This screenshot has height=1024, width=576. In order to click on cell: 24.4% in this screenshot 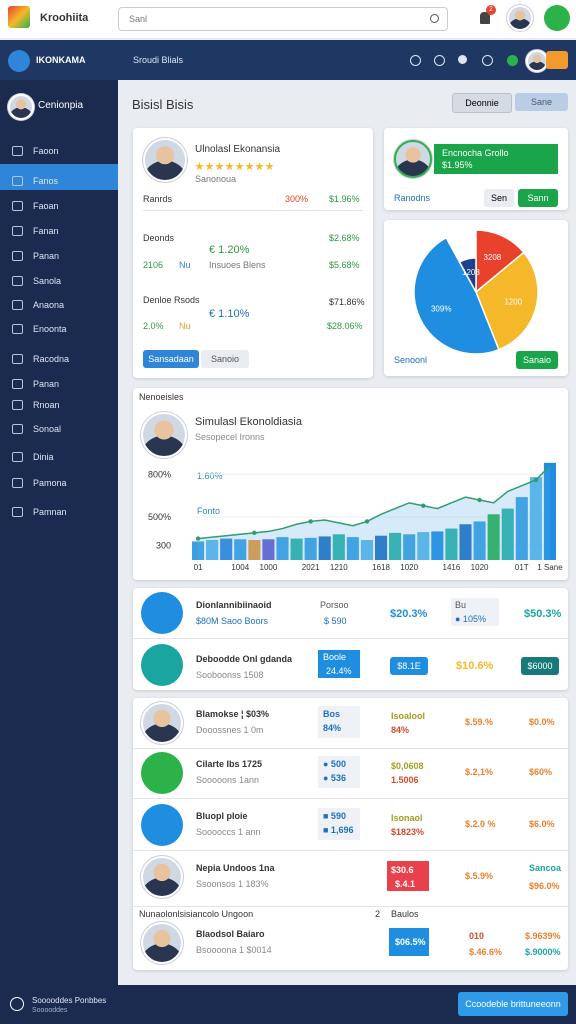, I will do `click(339, 671)`.